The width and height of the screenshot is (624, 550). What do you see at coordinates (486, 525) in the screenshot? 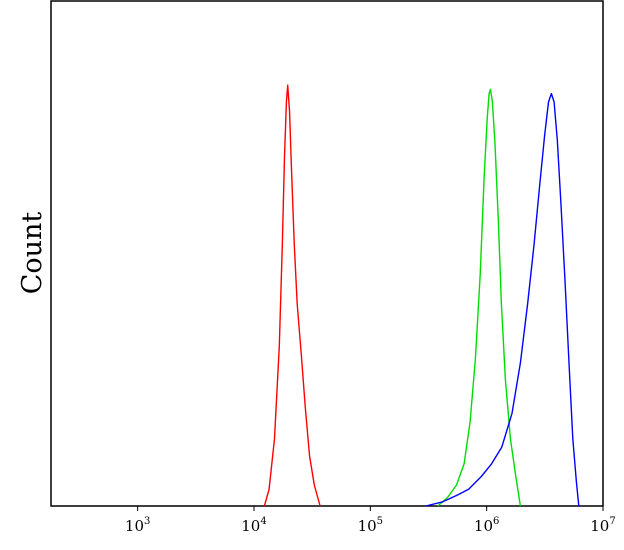
I see `x-tick-label-4: 10⁶` at bounding box center [486, 525].